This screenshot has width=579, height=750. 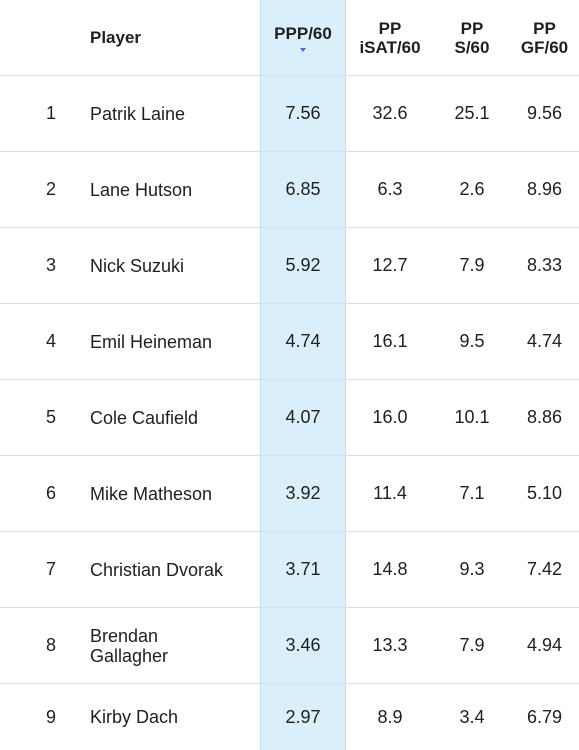 What do you see at coordinates (390, 493) in the screenshot?
I see `pp-isat60-cell: 11.4` at bounding box center [390, 493].